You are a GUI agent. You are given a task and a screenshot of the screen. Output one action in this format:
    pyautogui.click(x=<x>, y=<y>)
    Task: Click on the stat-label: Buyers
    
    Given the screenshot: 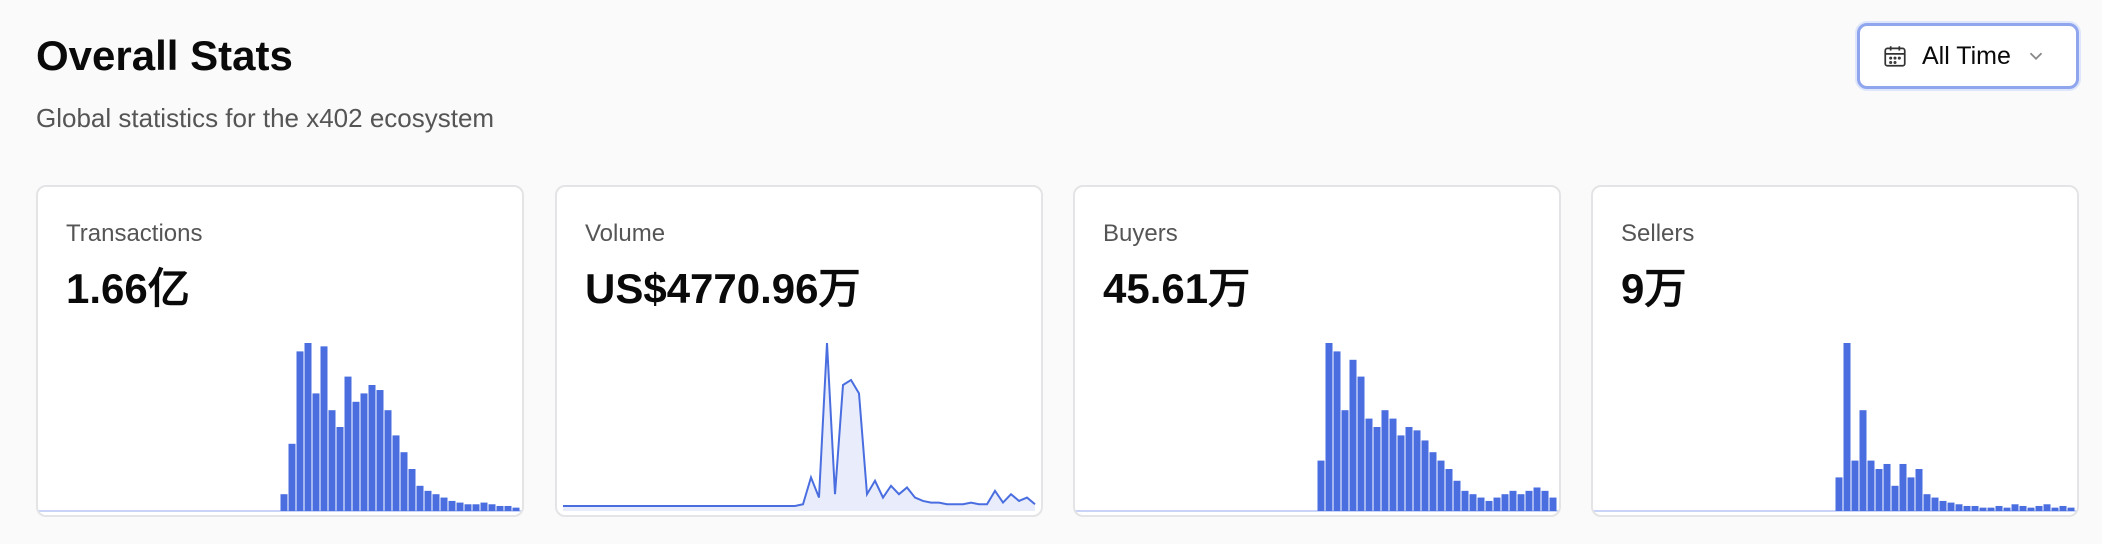 What is the action you would take?
    pyautogui.click(x=1140, y=233)
    